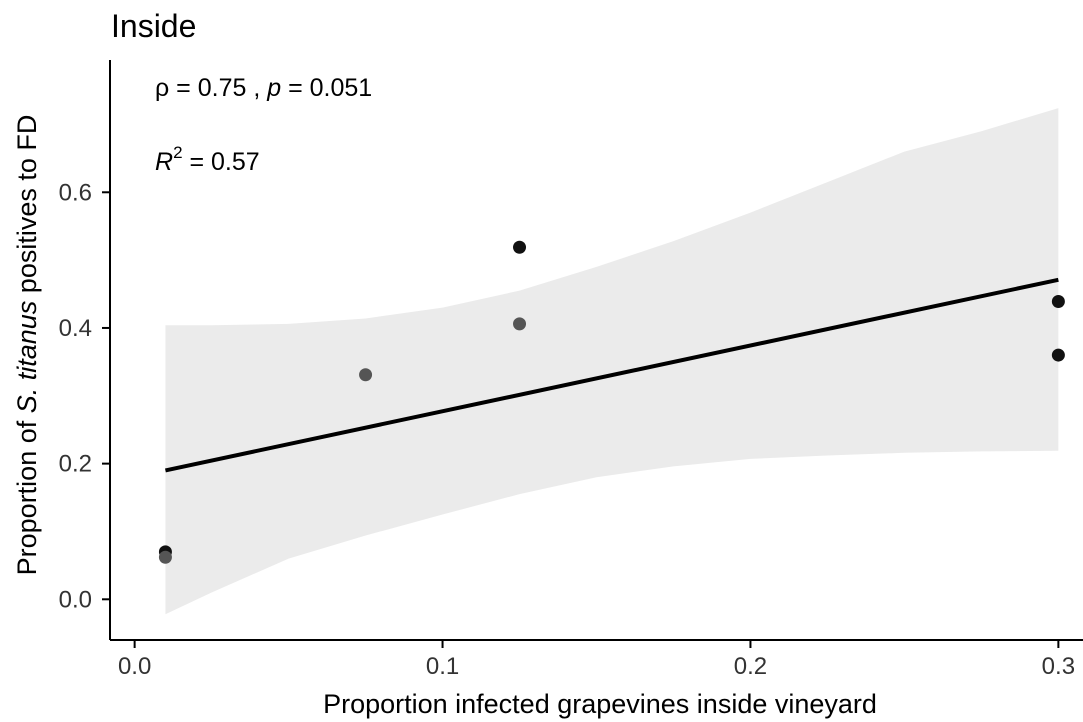 The image size is (1083, 722). Describe the element at coordinates (153, 26) in the screenshot. I see `chart-title: Inside` at that location.